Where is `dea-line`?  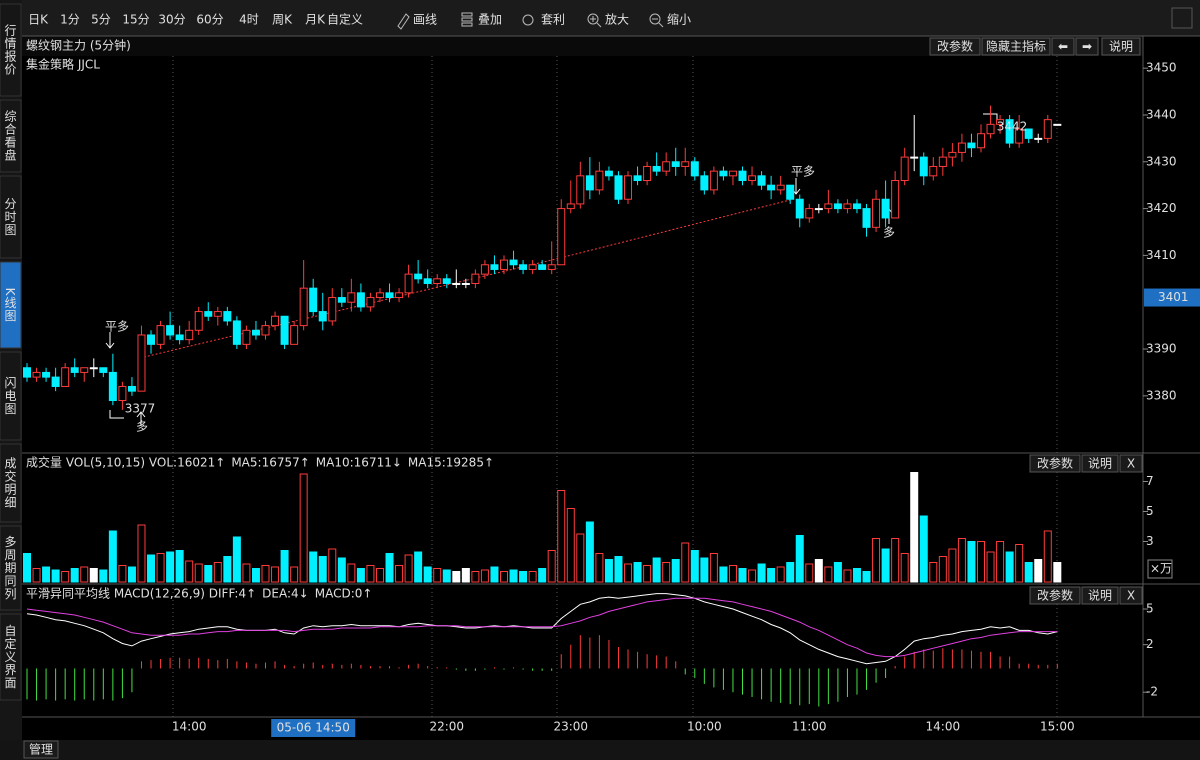
dea-line is located at coordinates (542, 627).